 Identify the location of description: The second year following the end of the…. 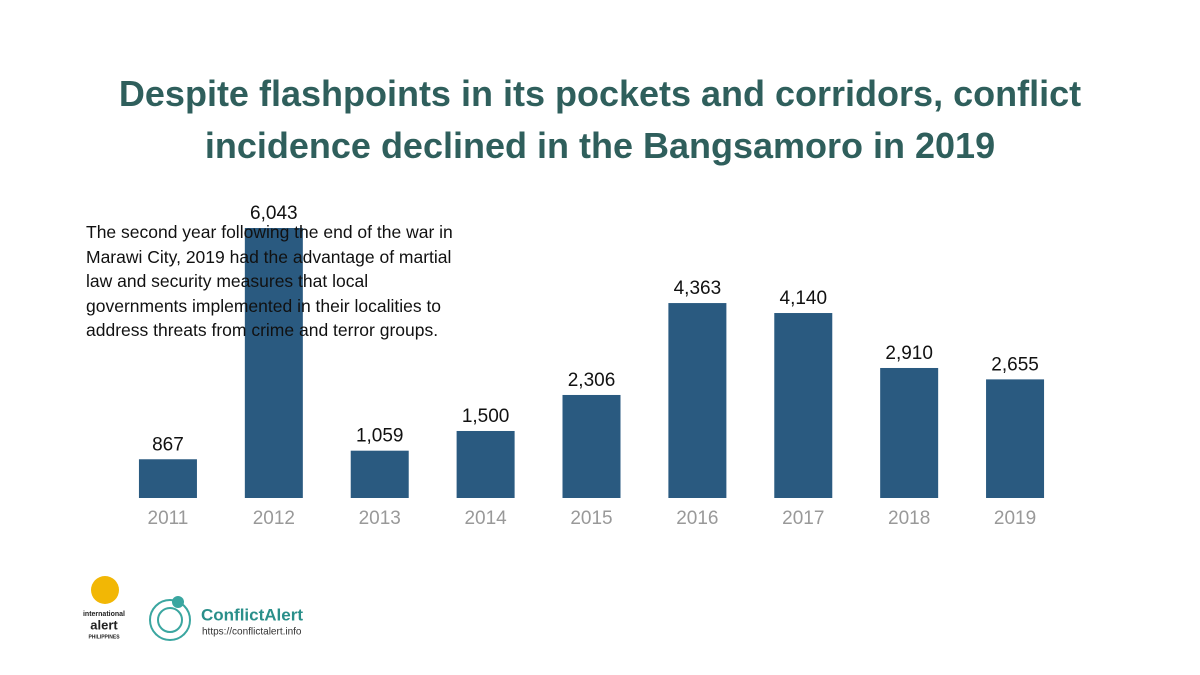
(269, 281).